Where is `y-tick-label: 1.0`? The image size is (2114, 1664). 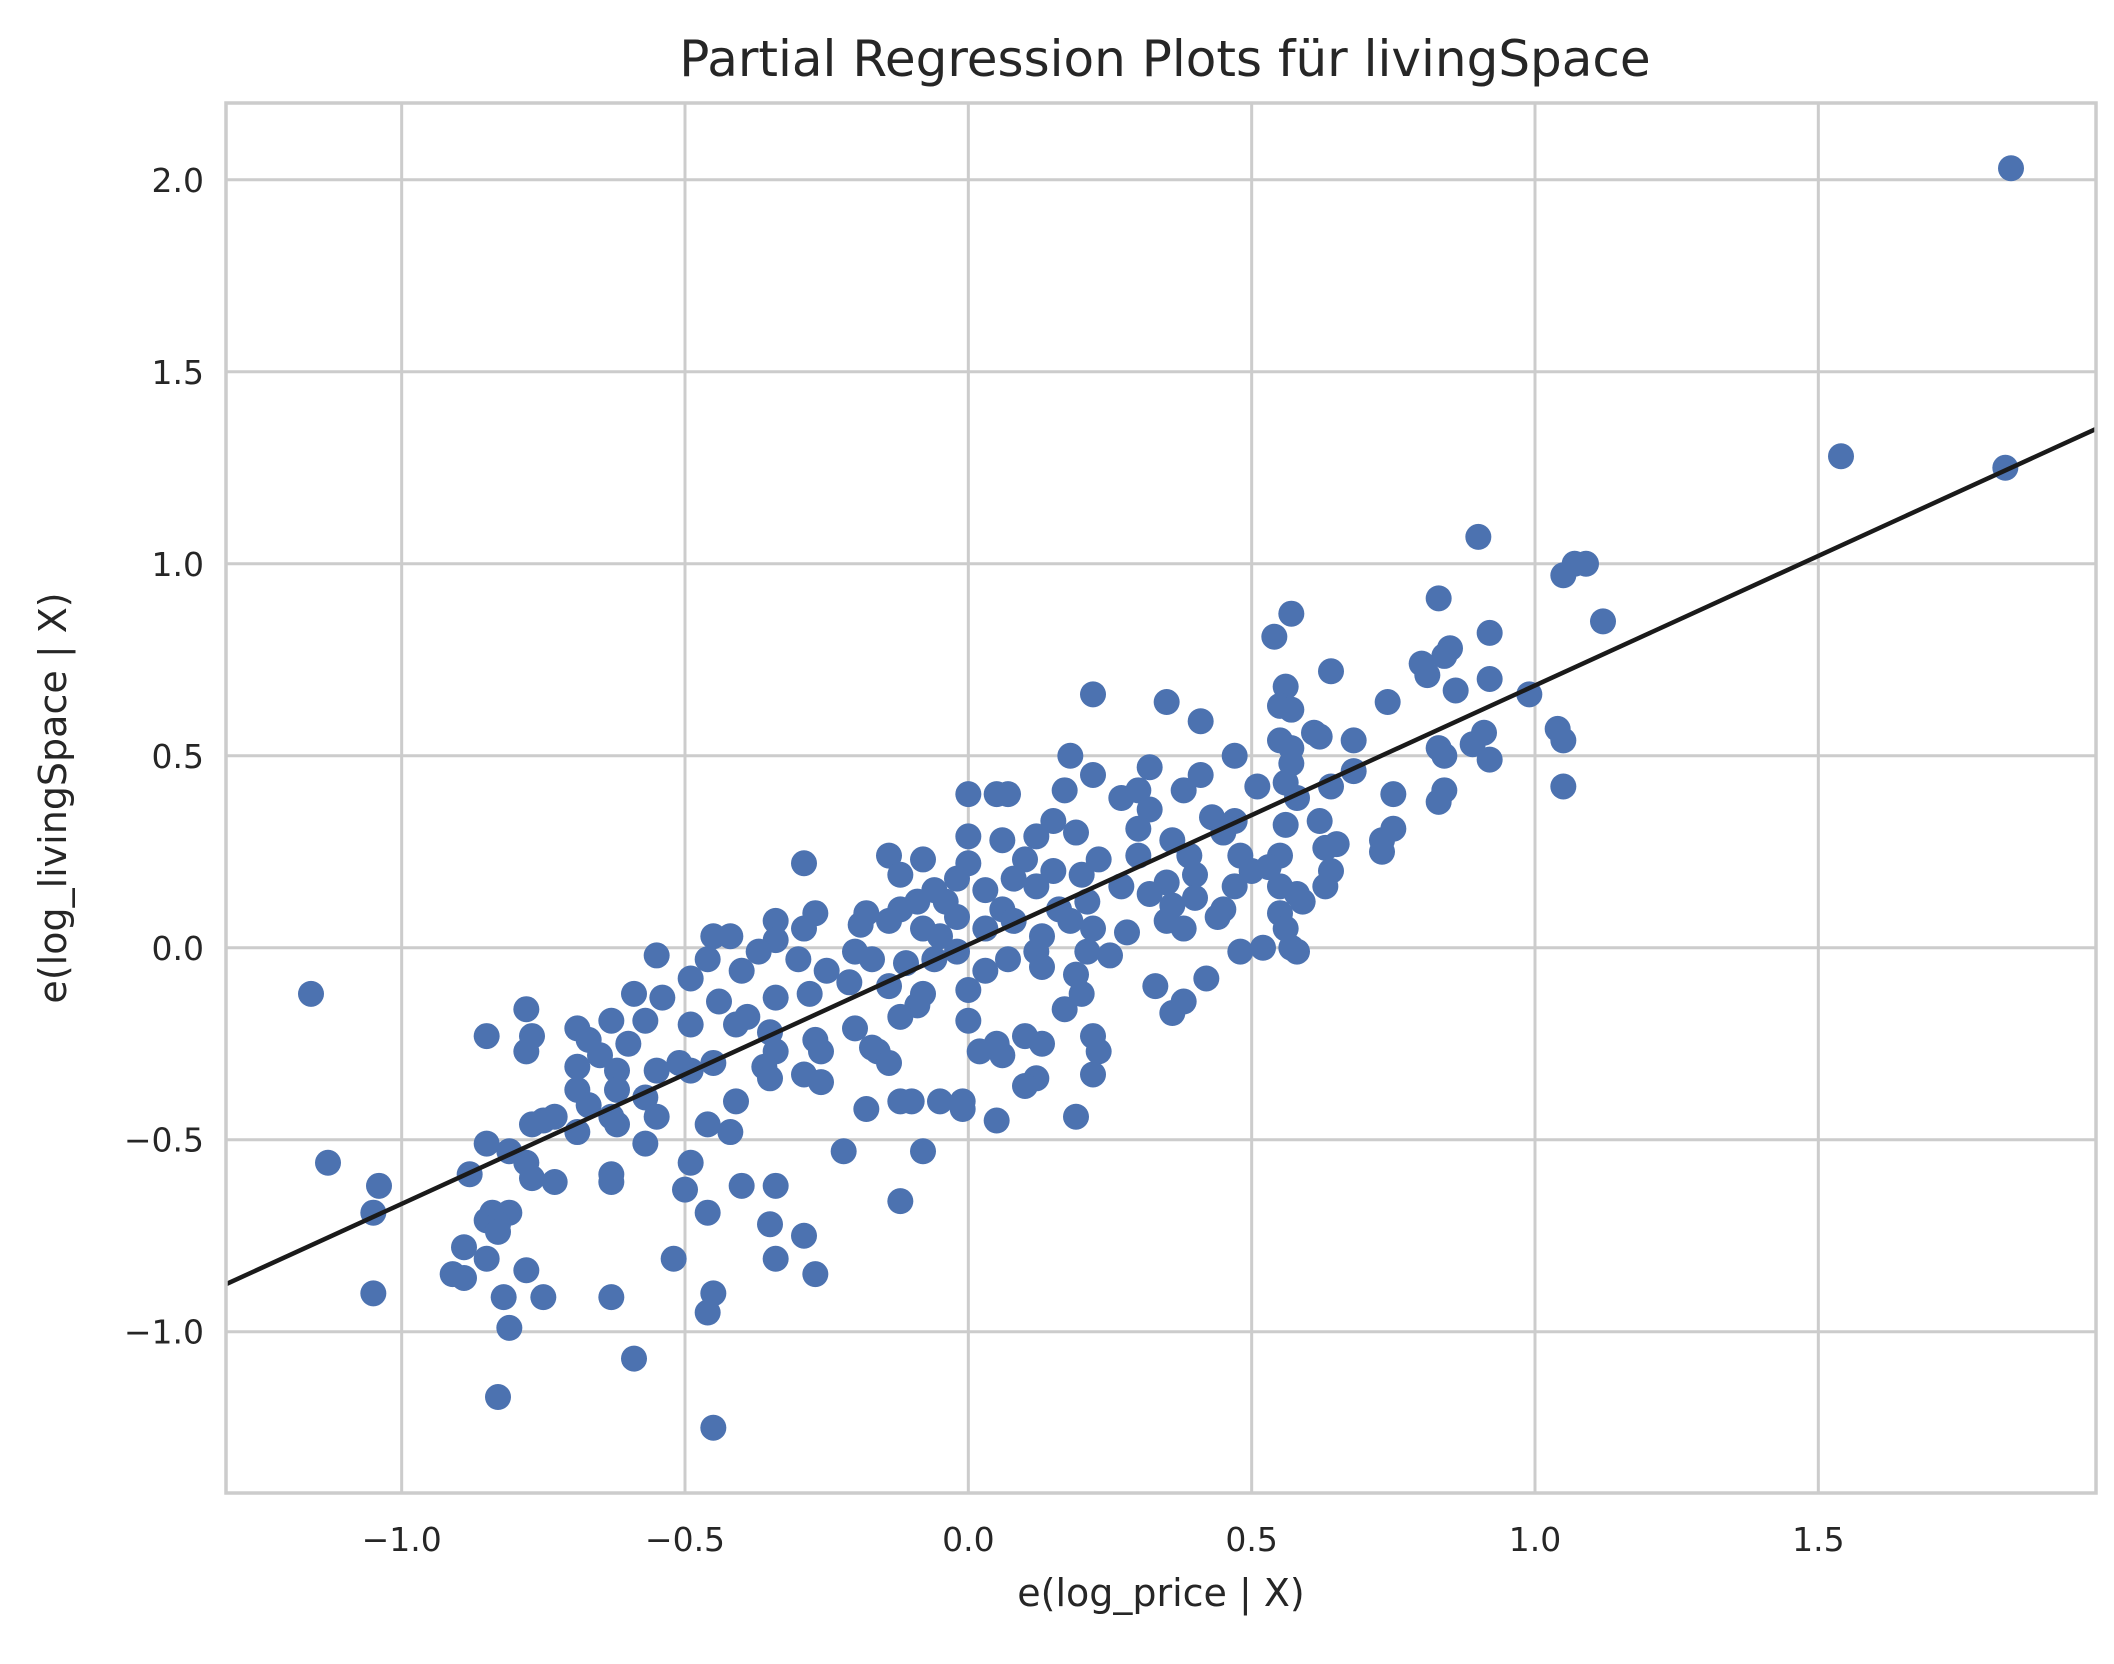 y-tick-label: 1.0 is located at coordinates (178, 564).